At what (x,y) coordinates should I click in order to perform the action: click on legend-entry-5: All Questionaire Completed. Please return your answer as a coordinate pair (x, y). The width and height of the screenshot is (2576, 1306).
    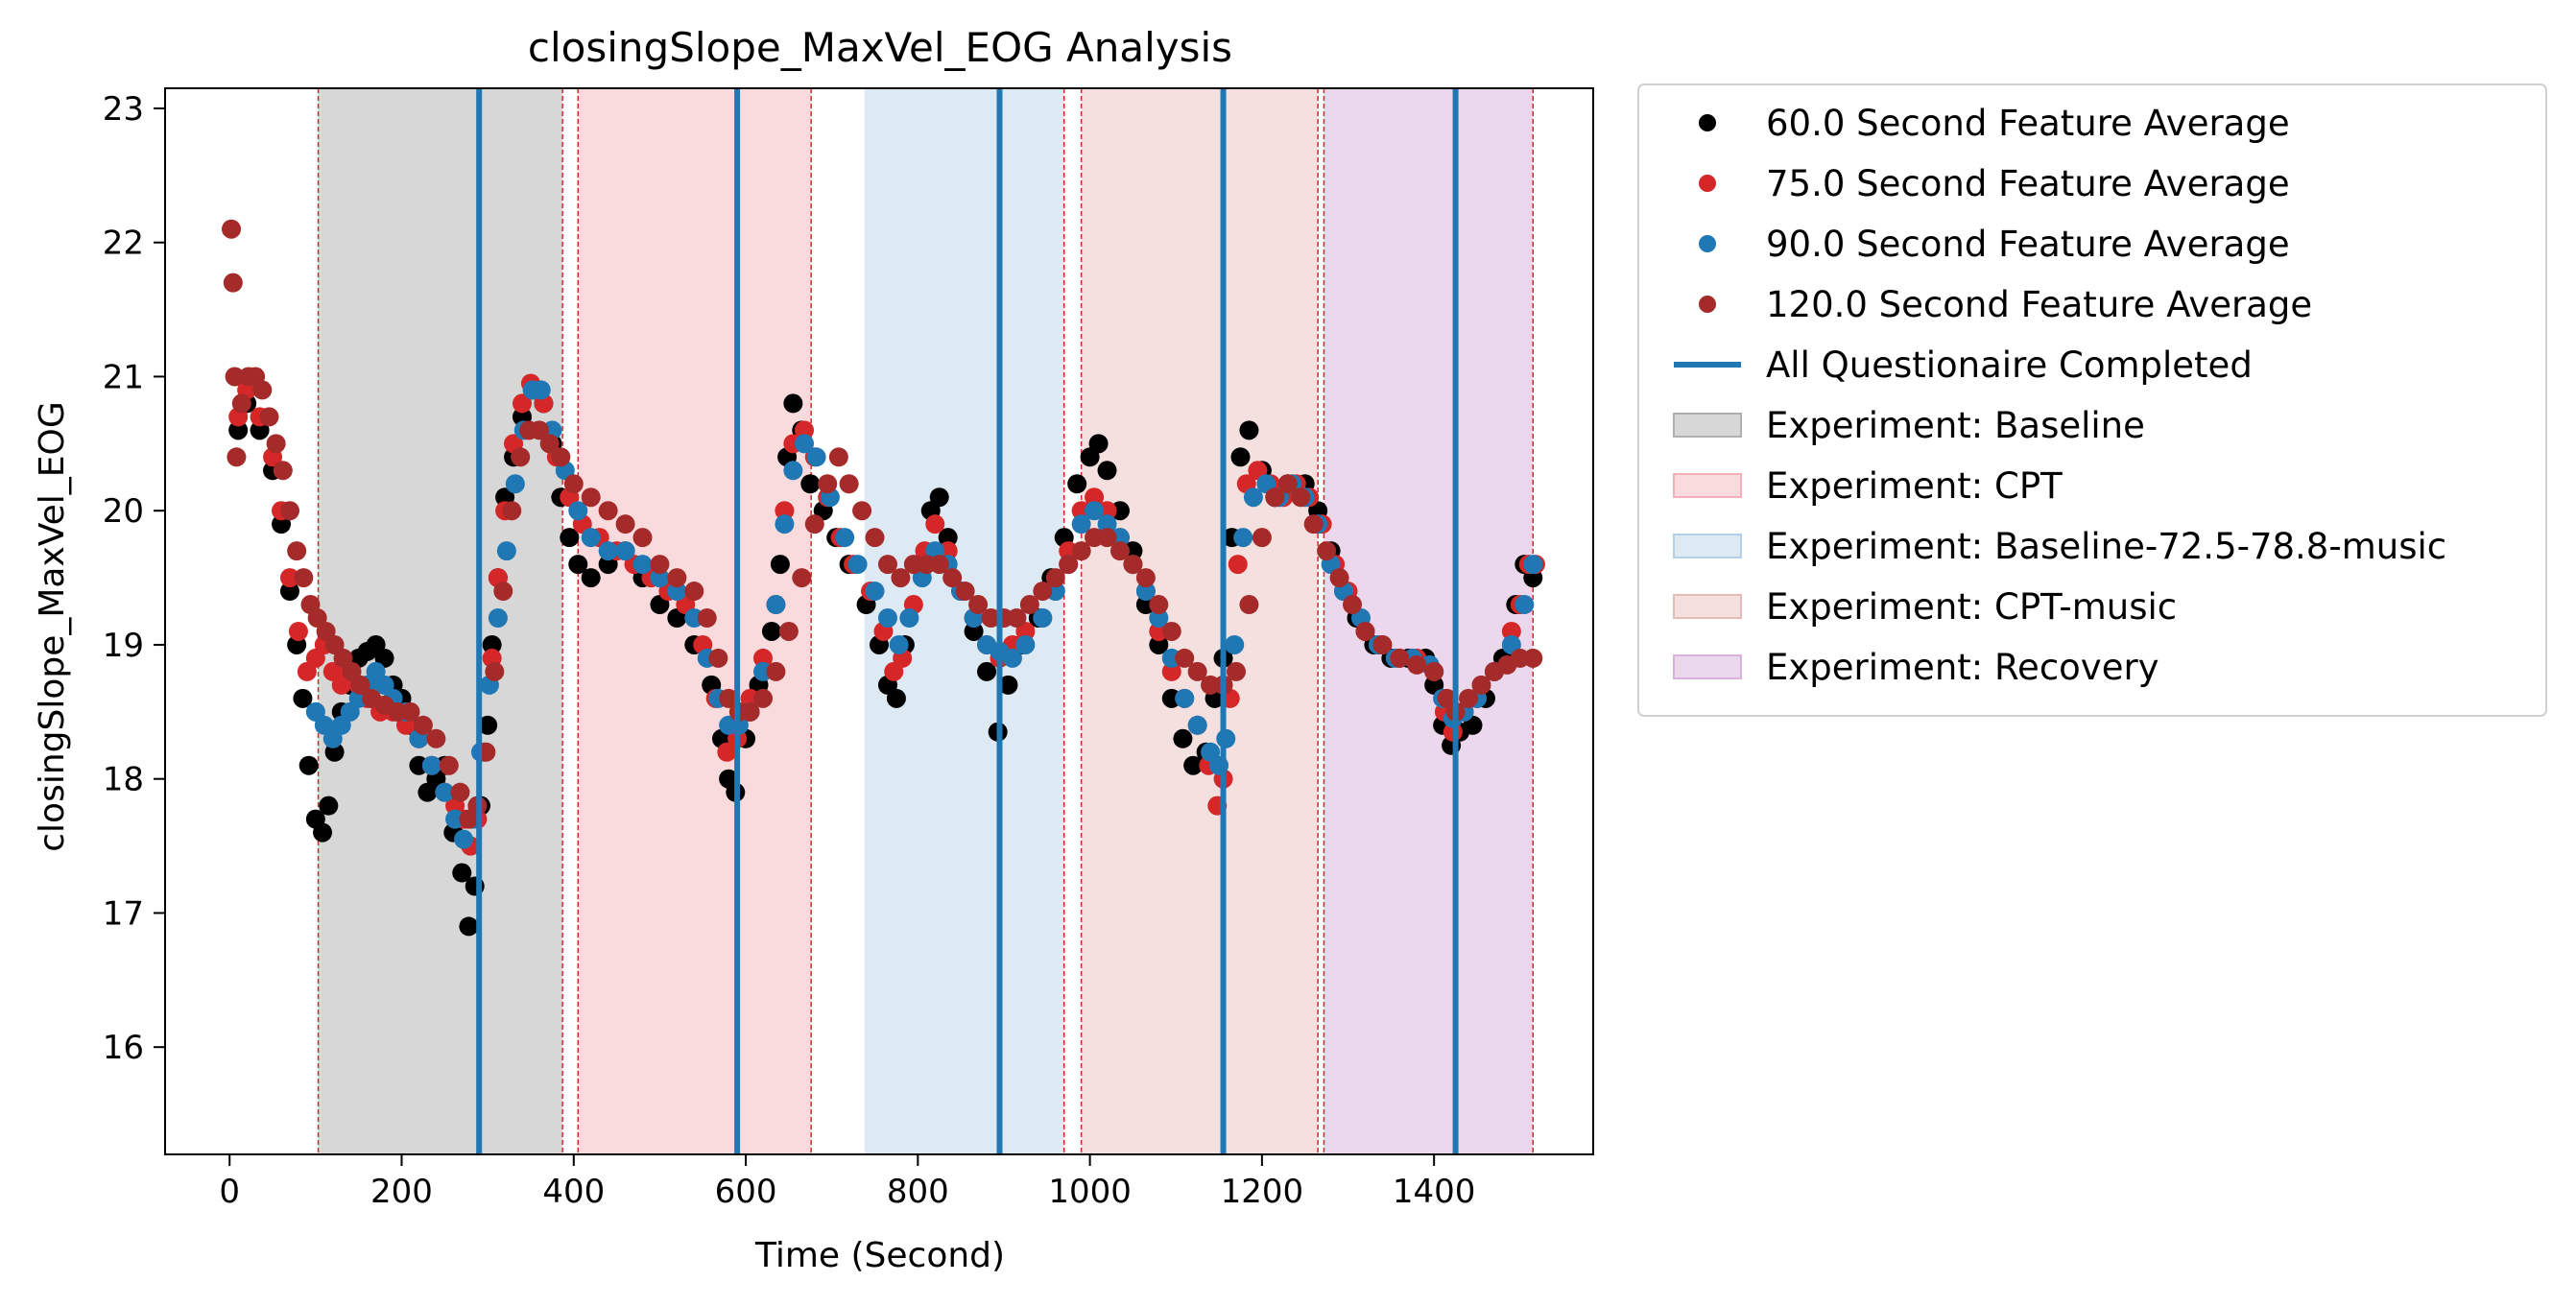
    Looking at the image, I should click on (1963, 365).